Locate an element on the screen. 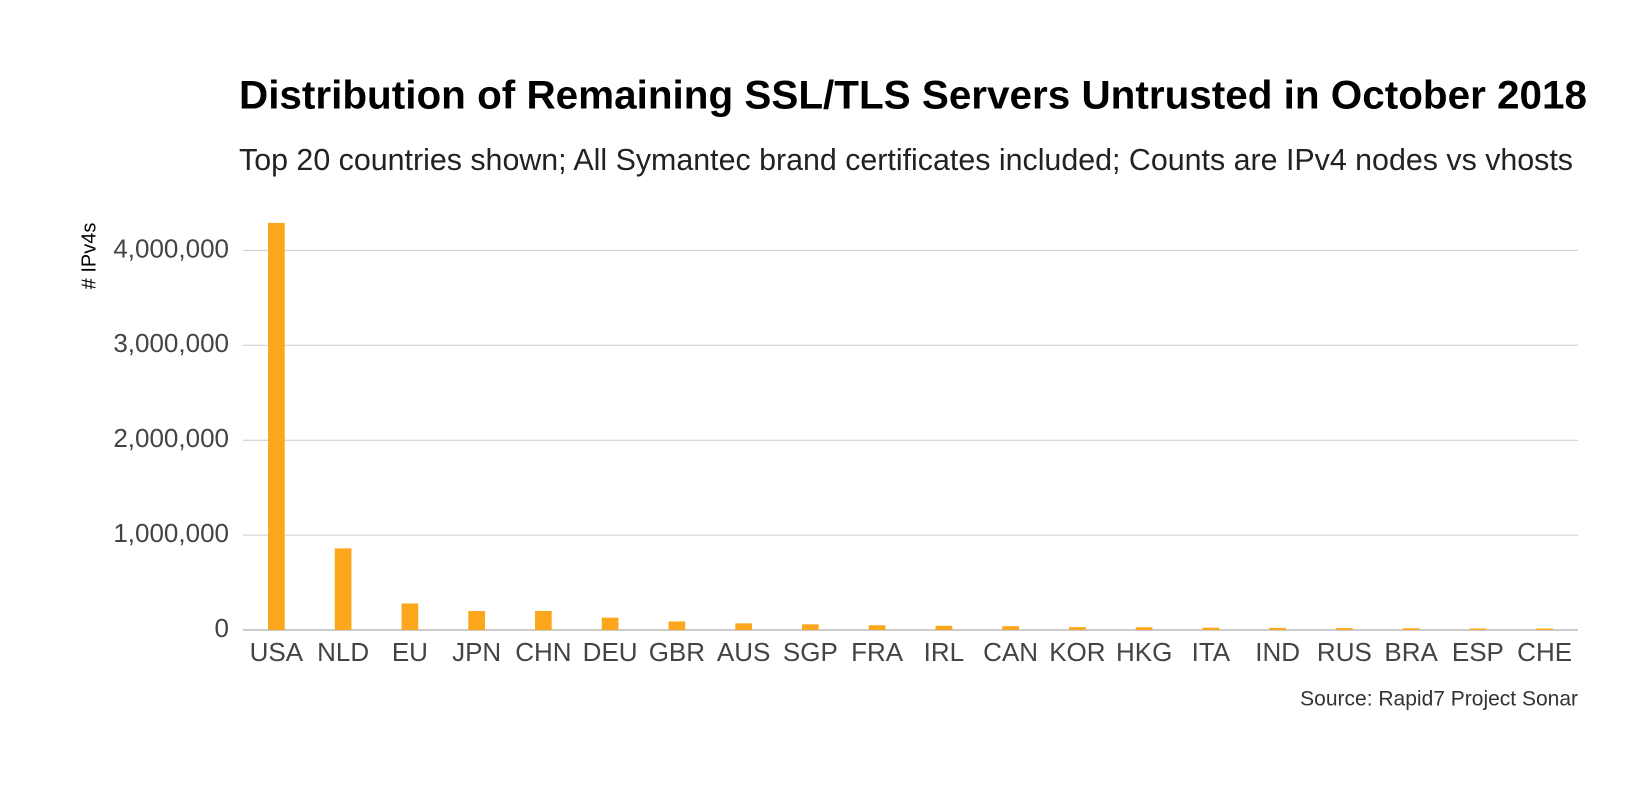  y-tick-label: 4,000,000 is located at coordinates (171, 248).